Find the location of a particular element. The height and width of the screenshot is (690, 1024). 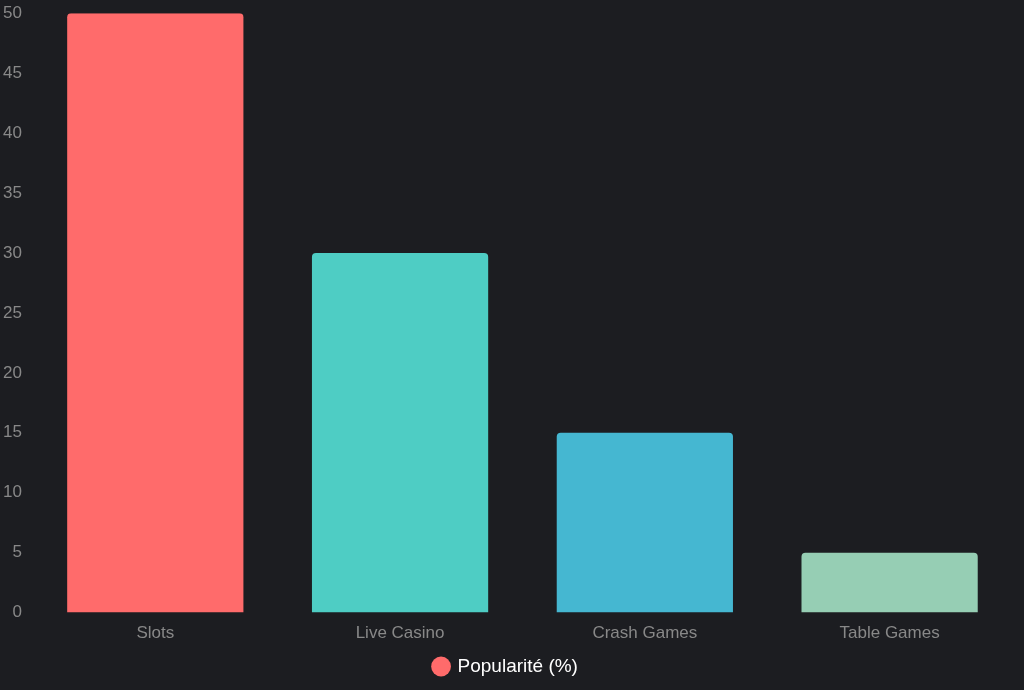

y-tick-label: 0 is located at coordinates (17, 612).